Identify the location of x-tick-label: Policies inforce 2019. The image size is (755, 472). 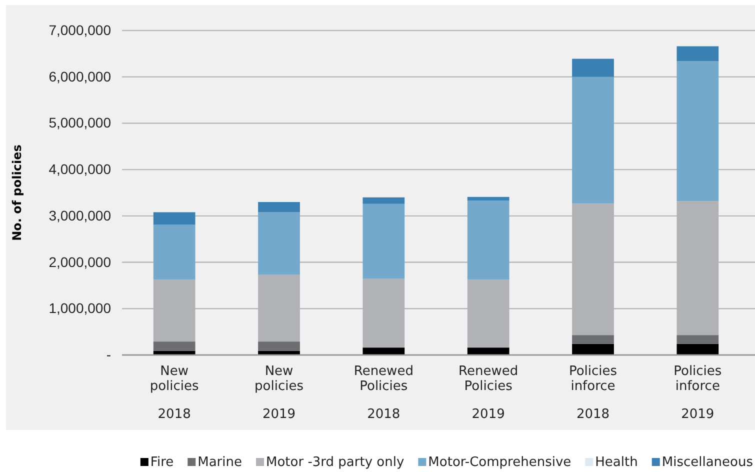
(698, 393).